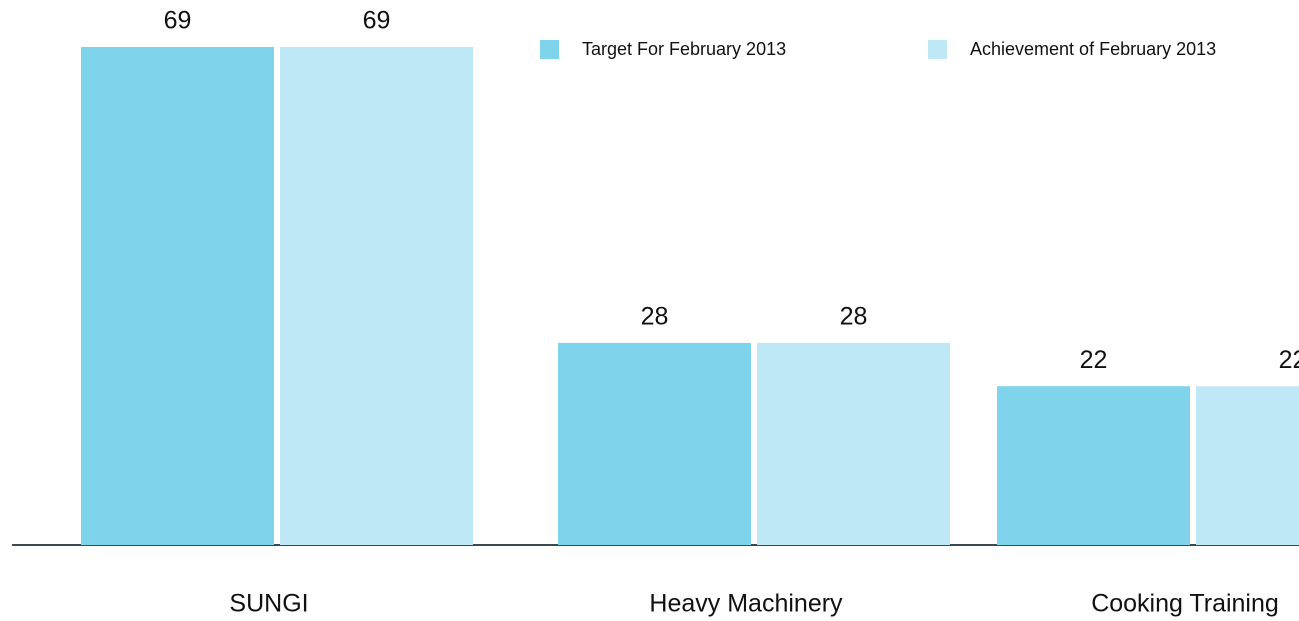 This screenshot has height=621, width=1299. Describe the element at coordinates (1093, 49) in the screenshot. I see `legend-label: Achievement of February 2013` at that location.